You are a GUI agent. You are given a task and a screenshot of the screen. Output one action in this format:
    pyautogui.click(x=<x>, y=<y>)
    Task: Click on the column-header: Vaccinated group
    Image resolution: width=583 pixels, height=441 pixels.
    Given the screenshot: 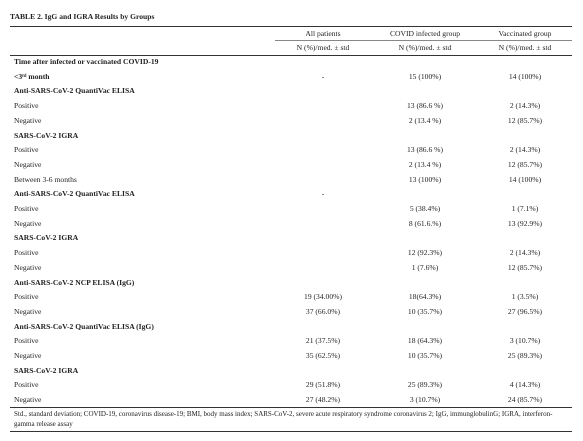 What is the action you would take?
    pyautogui.click(x=525, y=33)
    